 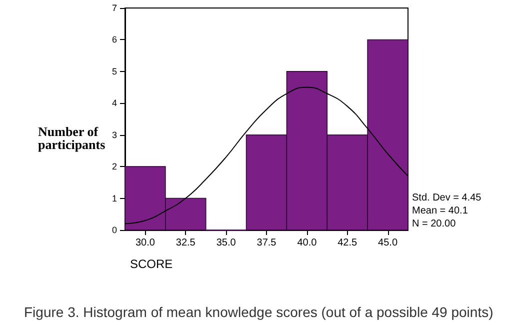 What do you see at coordinates (114, 198) in the screenshot?
I see `y-tick-label: 1` at bounding box center [114, 198].